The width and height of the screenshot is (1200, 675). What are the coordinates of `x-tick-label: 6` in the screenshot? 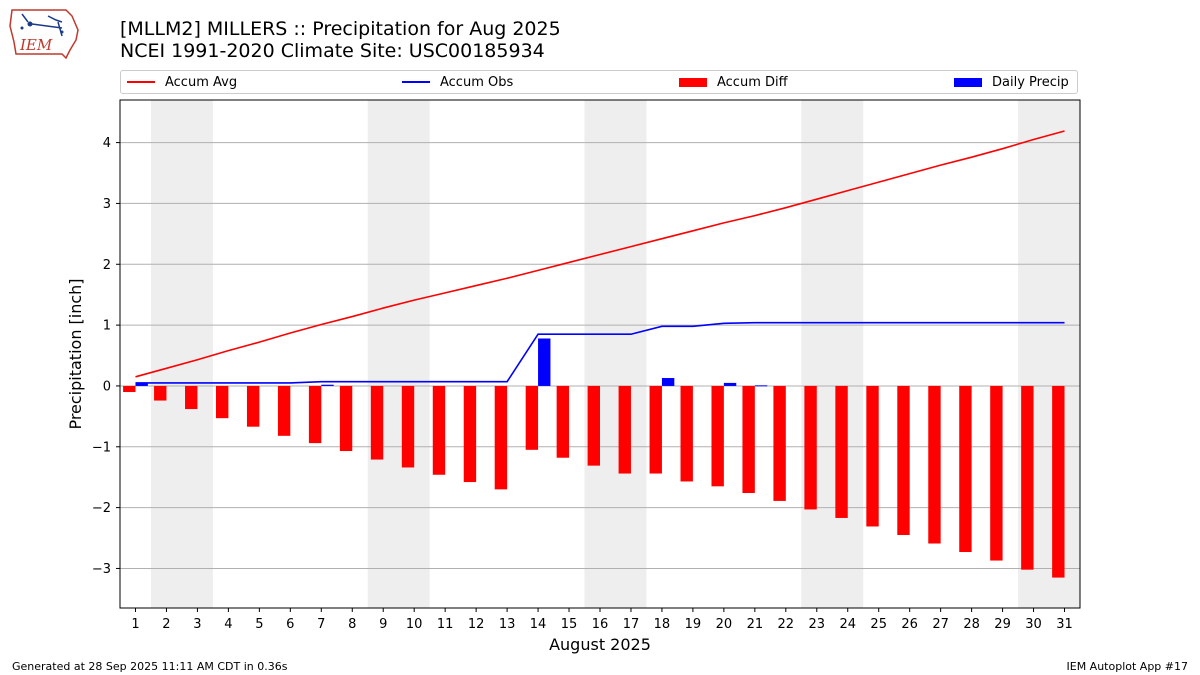 It's located at (290, 624).